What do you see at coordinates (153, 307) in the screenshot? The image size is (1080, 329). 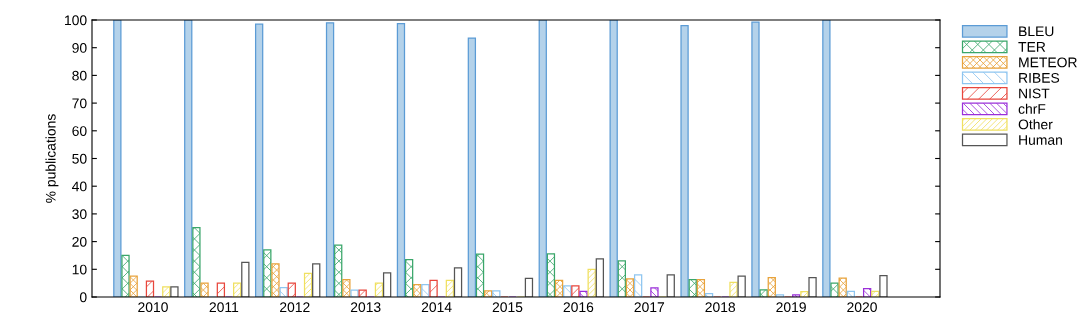 I see `x-tick-label: 2010` at bounding box center [153, 307].